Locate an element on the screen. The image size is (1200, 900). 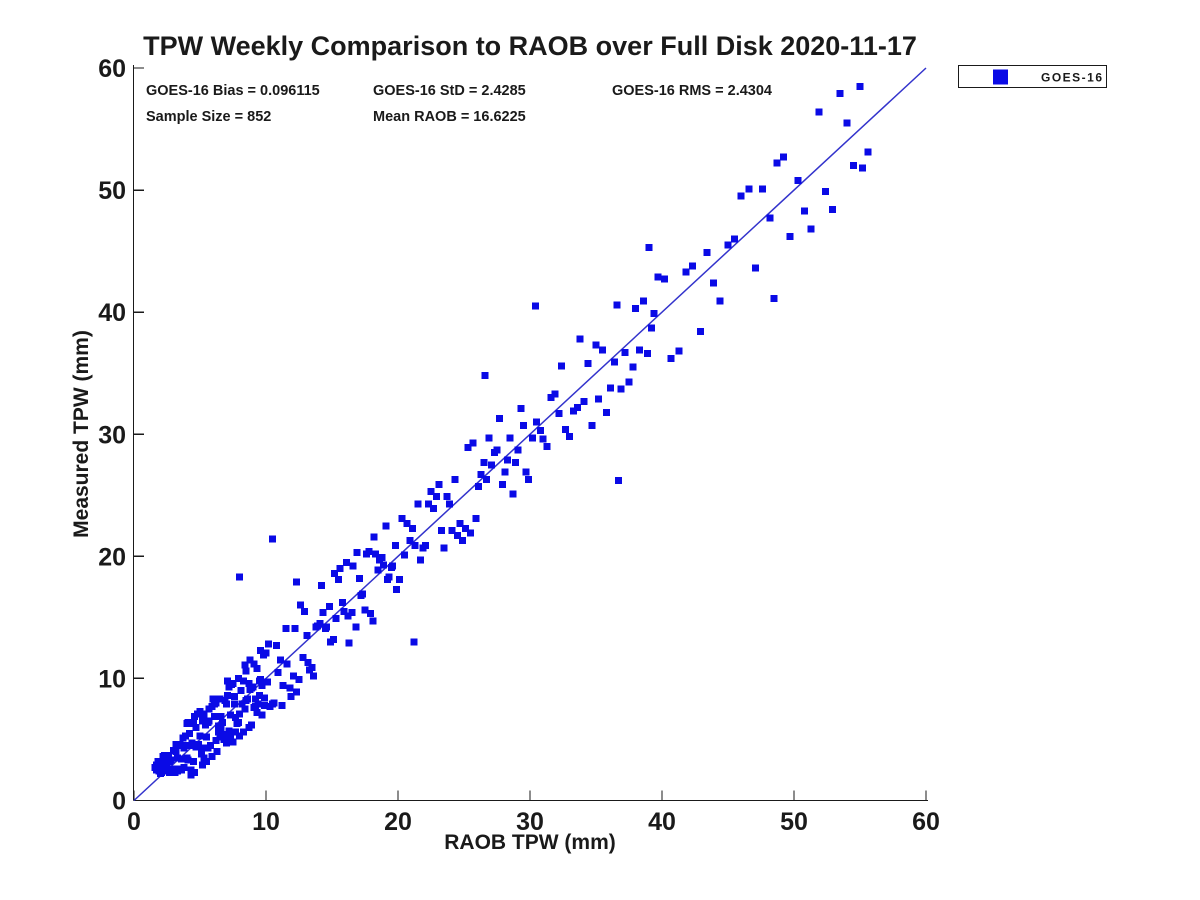
stat-rms: GOES-16 RMS = 2.4304 is located at coordinates (692, 91).